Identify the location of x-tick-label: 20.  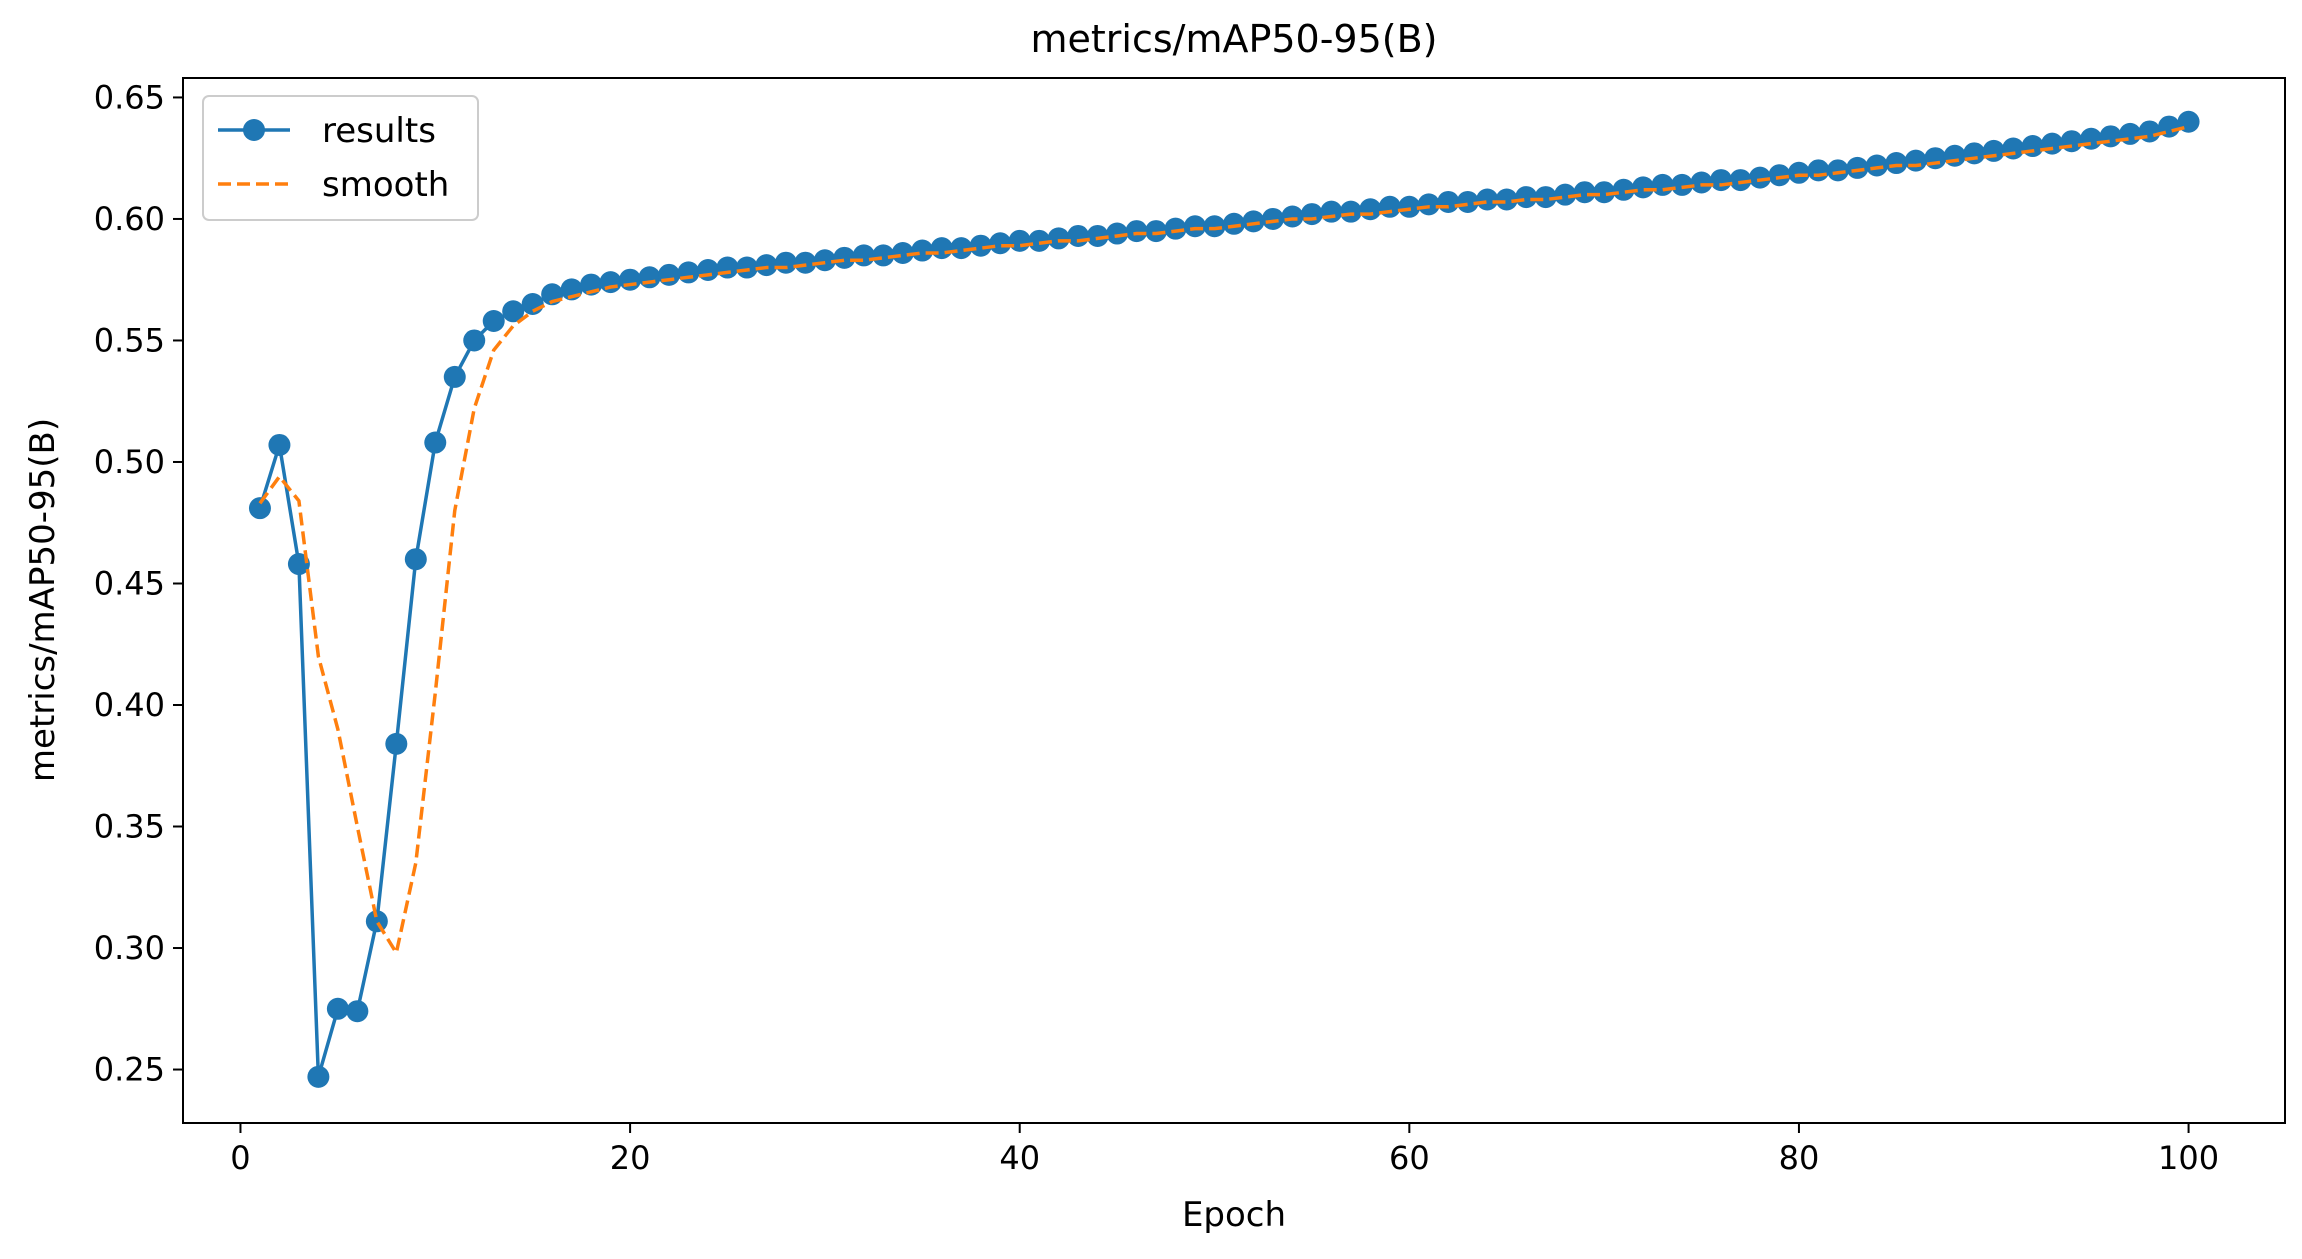
(630, 1158).